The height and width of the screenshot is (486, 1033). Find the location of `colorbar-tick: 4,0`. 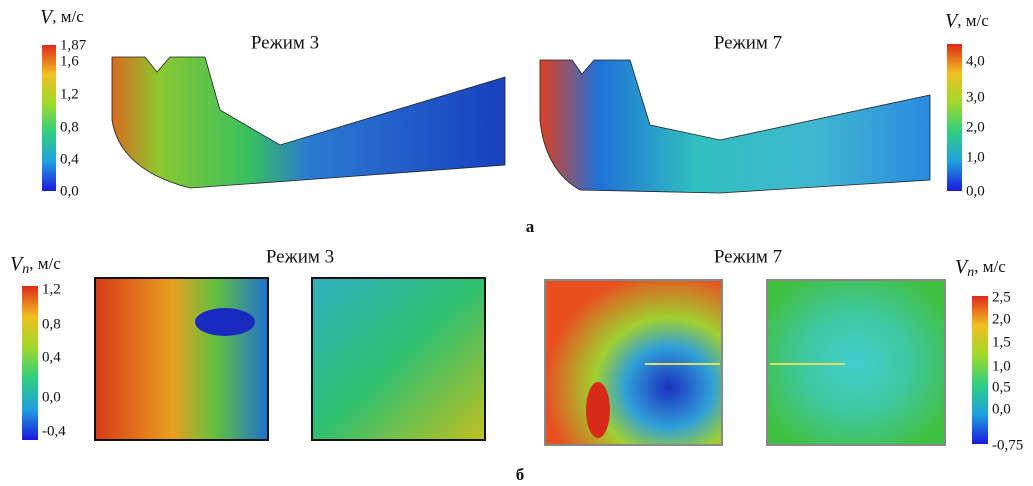

colorbar-tick: 4,0 is located at coordinates (975, 61).